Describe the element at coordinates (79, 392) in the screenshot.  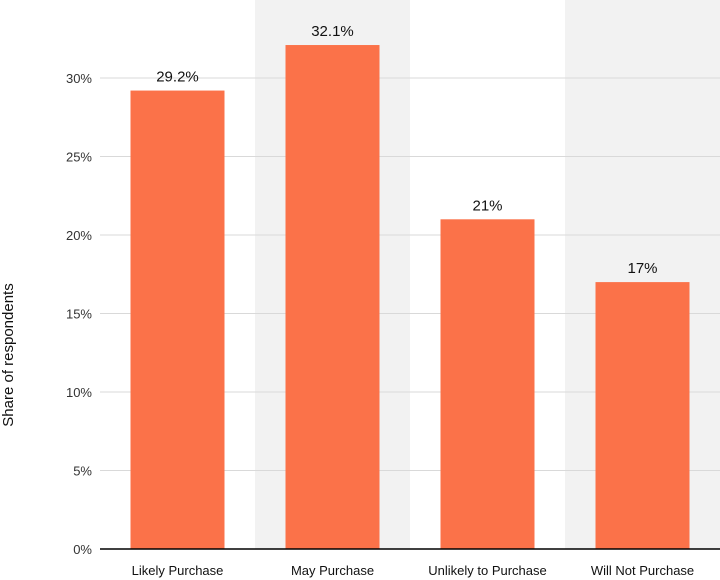
I see `y-tick-label-10: 10%` at that location.